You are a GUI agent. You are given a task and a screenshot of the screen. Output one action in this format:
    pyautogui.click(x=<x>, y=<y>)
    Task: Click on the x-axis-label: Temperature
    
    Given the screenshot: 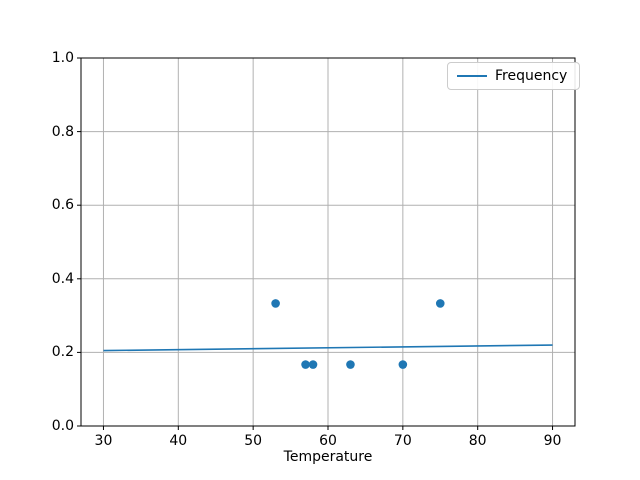 What is the action you would take?
    pyautogui.click(x=328, y=457)
    